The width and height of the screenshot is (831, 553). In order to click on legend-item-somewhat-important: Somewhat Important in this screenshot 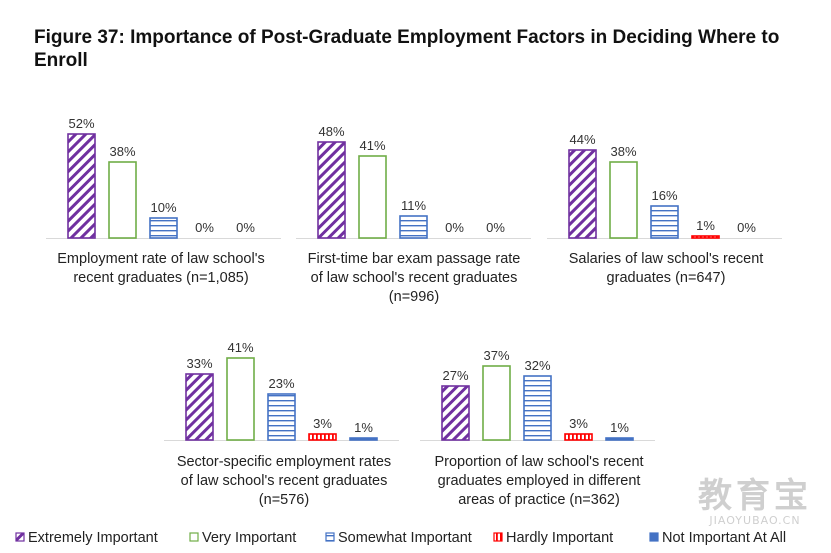, I will do `click(398, 538)`.